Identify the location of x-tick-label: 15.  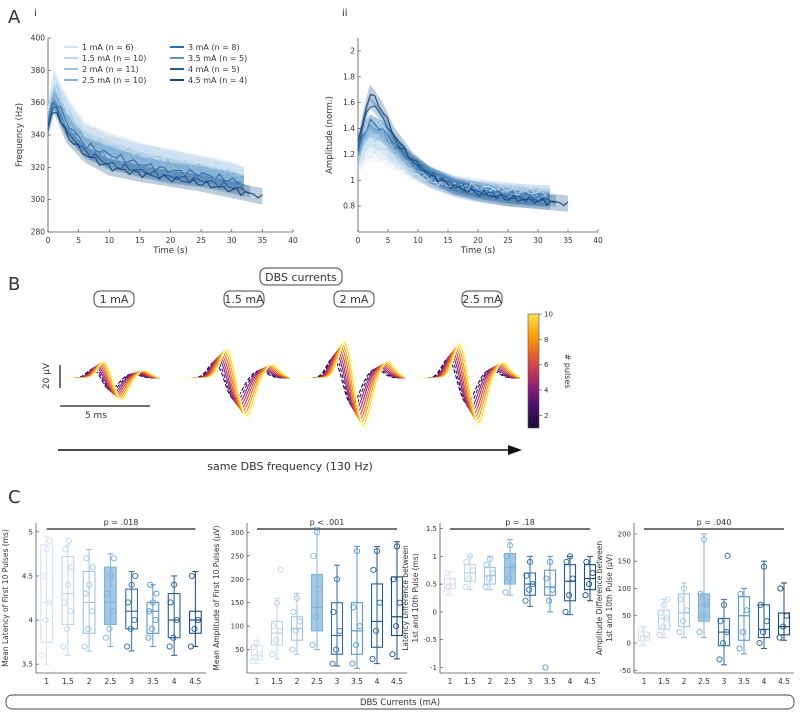
(448, 240).